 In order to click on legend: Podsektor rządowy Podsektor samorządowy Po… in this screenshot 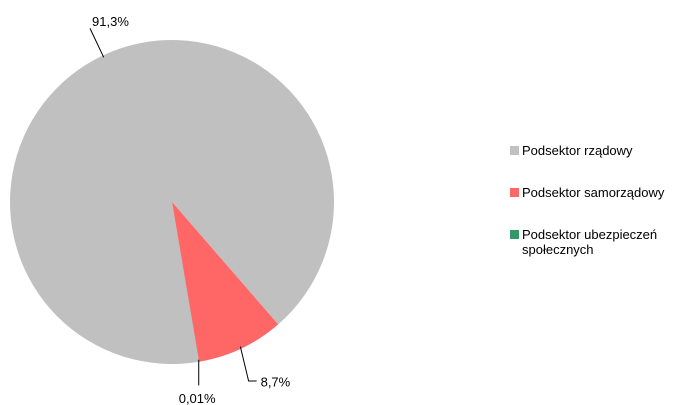, I will do `click(600, 213)`.